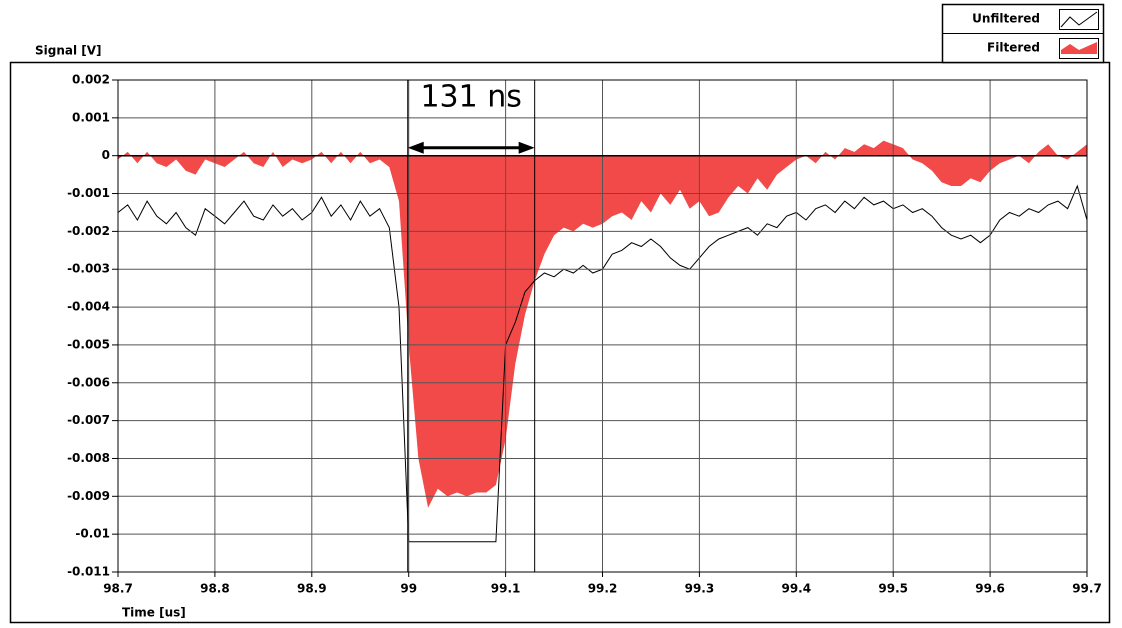  Describe the element at coordinates (1013, 48) in the screenshot. I see `legend-label: Filtered` at that location.